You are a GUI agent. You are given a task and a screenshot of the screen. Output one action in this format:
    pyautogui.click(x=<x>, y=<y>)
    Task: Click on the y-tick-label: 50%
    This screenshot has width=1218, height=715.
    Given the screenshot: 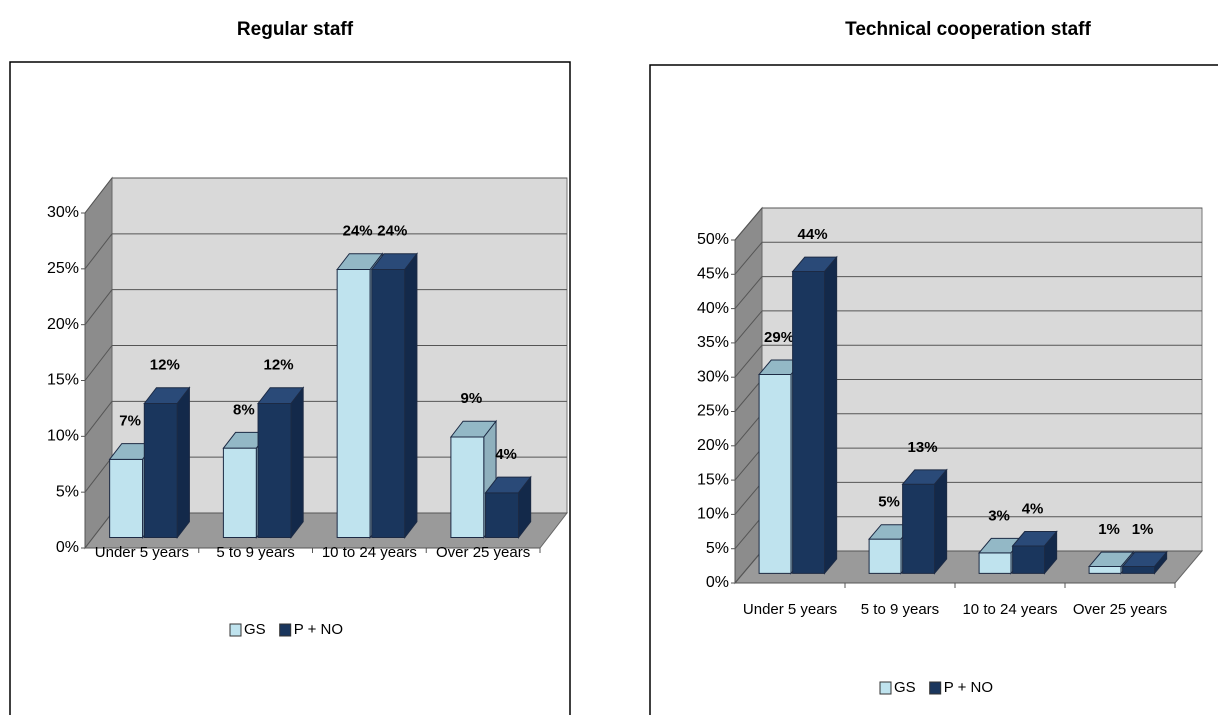 What is the action you would take?
    pyautogui.click(x=713, y=239)
    